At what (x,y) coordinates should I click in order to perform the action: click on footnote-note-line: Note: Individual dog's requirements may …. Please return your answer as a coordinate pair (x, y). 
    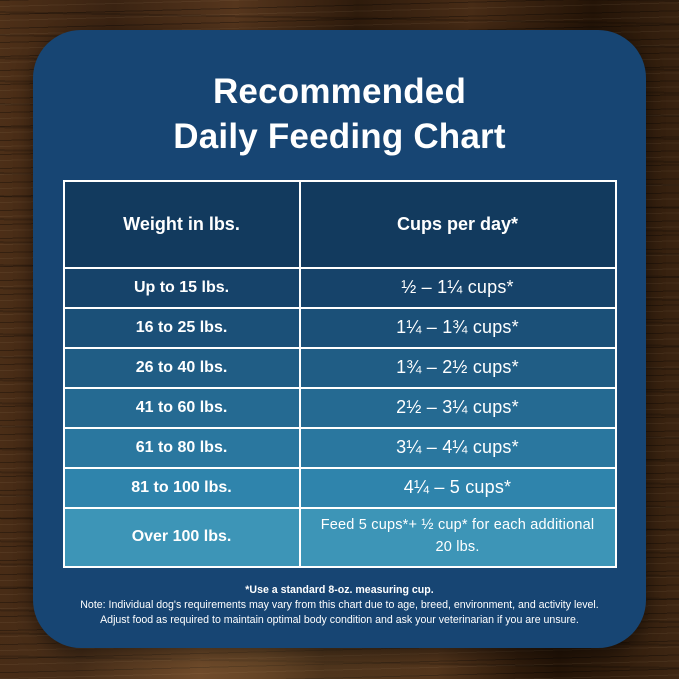
    Looking at the image, I should click on (339, 604).